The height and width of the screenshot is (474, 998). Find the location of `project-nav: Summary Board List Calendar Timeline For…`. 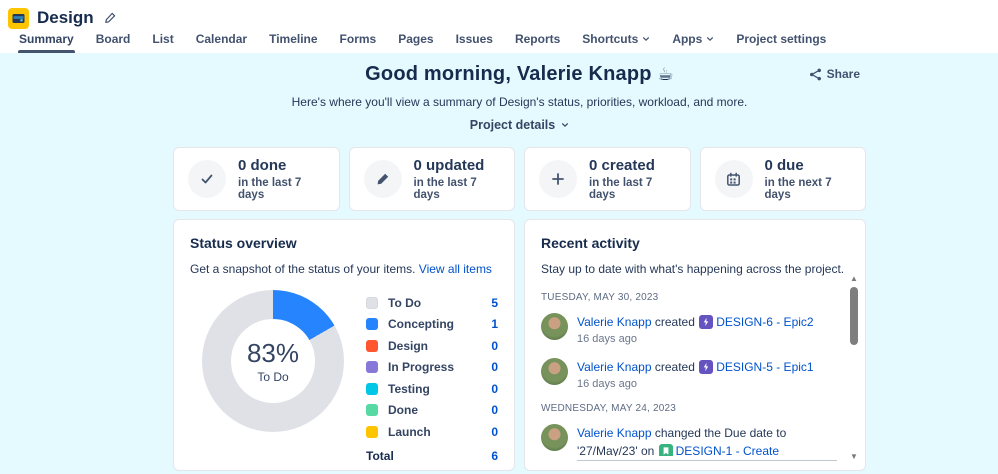

project-nav: Summary Board List Calendar Timeline For… is located at coordinates (499, 41).